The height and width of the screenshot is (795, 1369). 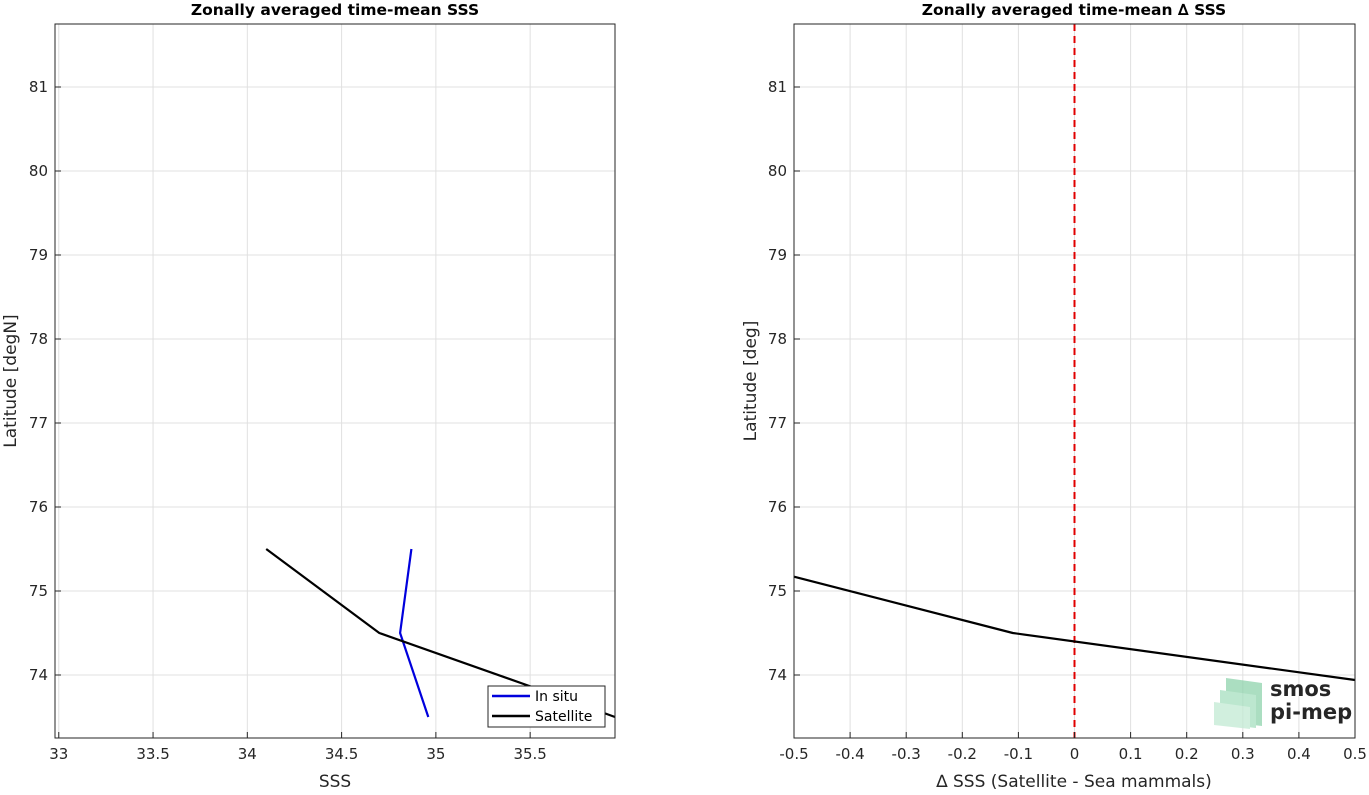 I want to click on smos-pi-mep-logo: smos pi-mep, so click(x=1283, y=703).